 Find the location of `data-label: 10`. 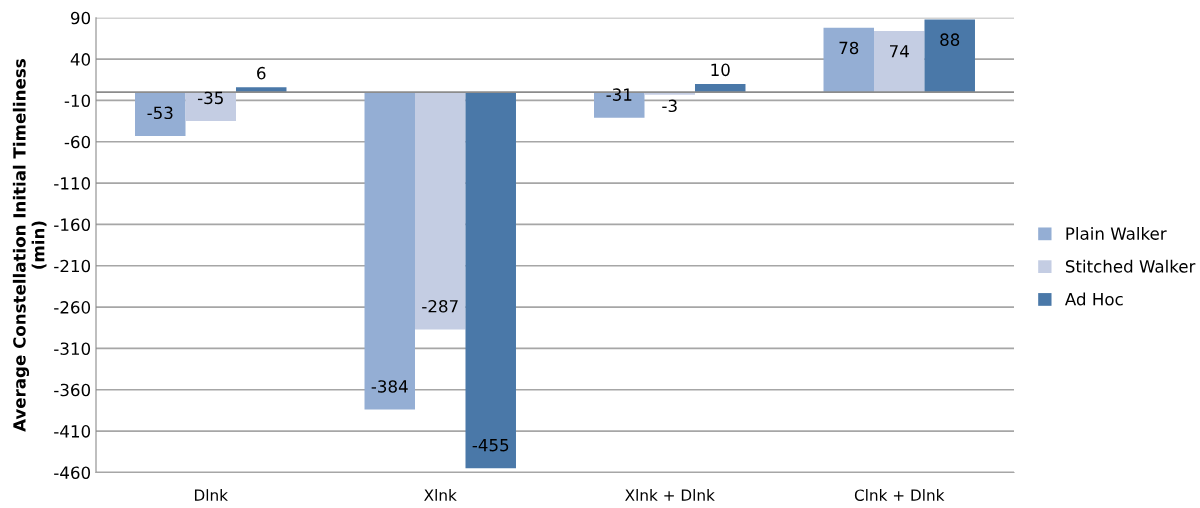

data-label: 10 is located at coordinates (720, 70).